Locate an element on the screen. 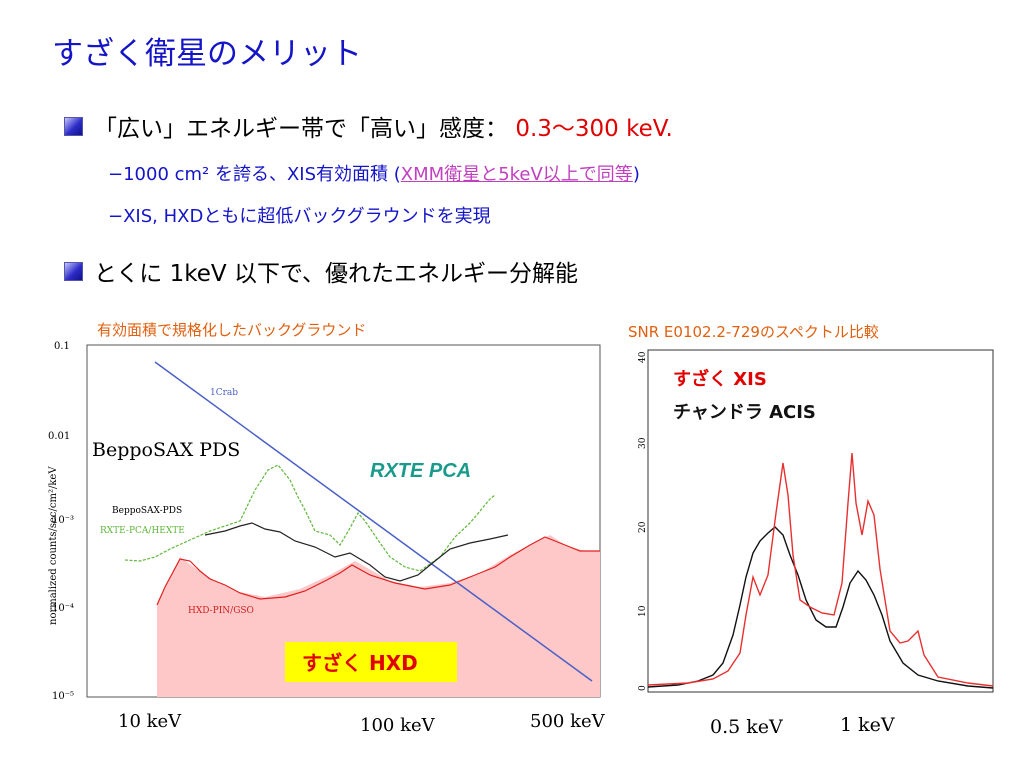 The image size is (1024, 768). sub-bullet-area: −1000 cm² を誇る、XIS有効面積 (XMM衛星と5keV以上で同等) is located at coordinates (374, 173).